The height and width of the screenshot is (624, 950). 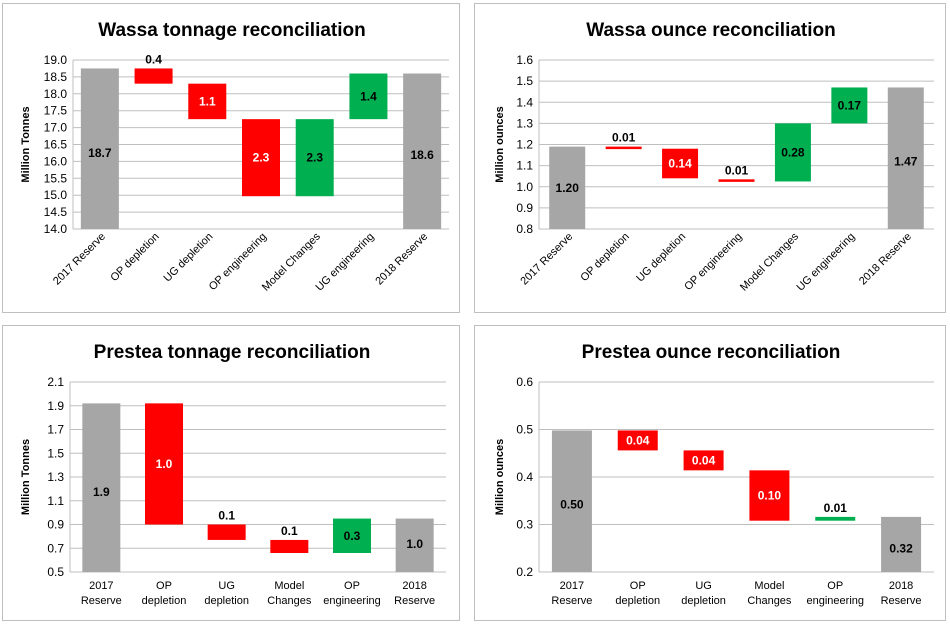 What do you see at coordinates (704, 460) in the screenshot?
I see `data-label: 0.04` at bounding box center [704, 460].